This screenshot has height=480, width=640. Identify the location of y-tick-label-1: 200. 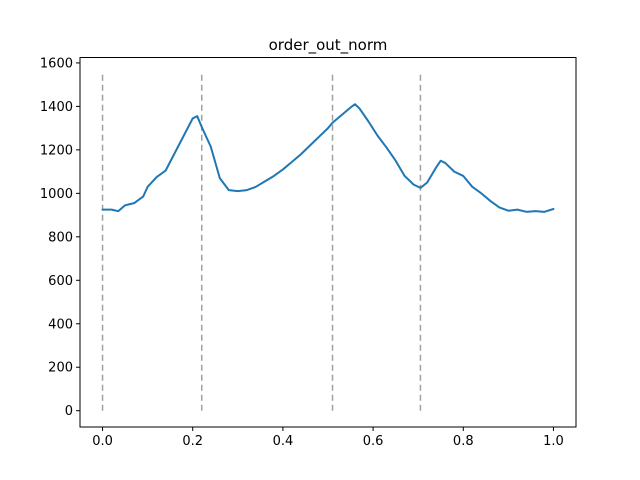
(60, 368).